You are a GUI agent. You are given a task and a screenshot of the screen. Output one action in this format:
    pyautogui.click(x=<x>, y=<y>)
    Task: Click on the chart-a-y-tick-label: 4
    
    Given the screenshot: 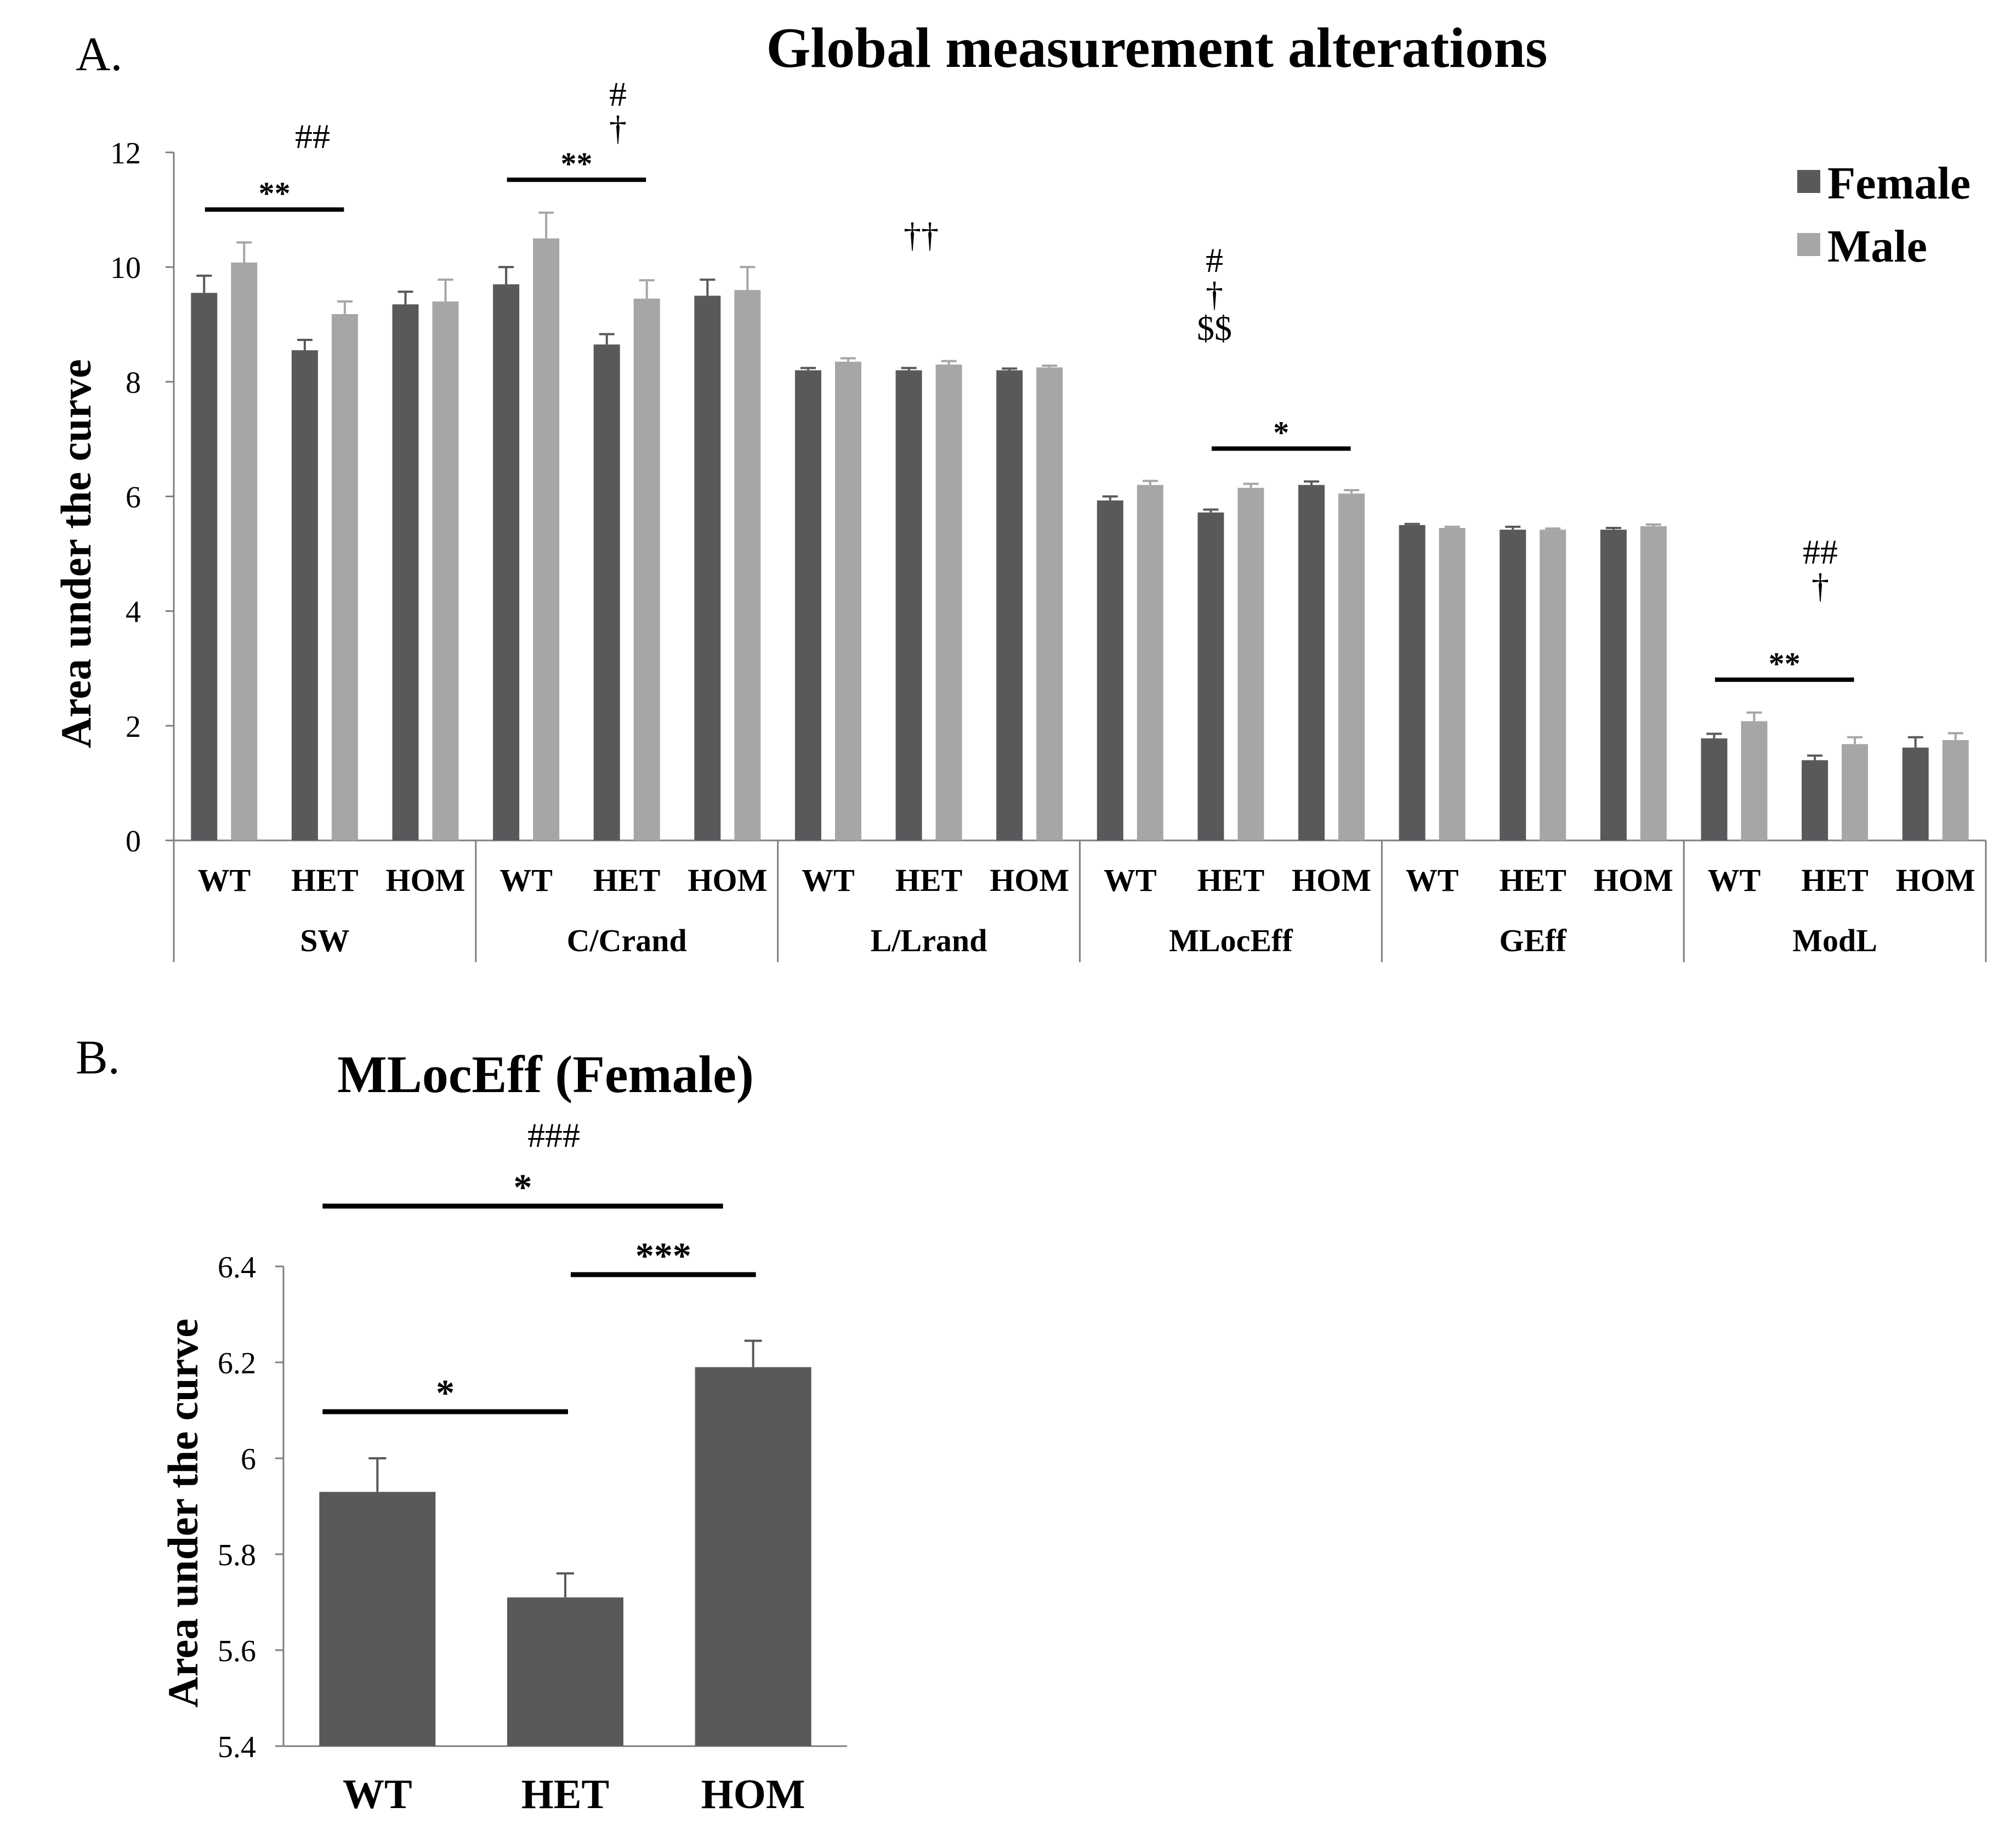 What is the action you would take?
    pyautogui.click(x=133, y=612)
    